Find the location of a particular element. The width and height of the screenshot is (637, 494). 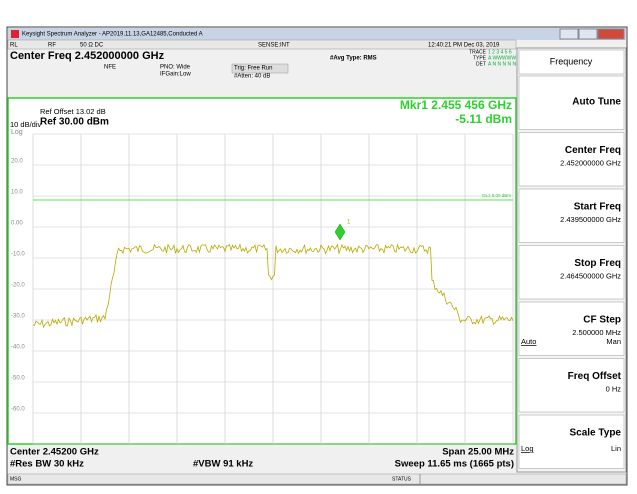

pno: PNO: Wide is located at coordinates (175, 68).